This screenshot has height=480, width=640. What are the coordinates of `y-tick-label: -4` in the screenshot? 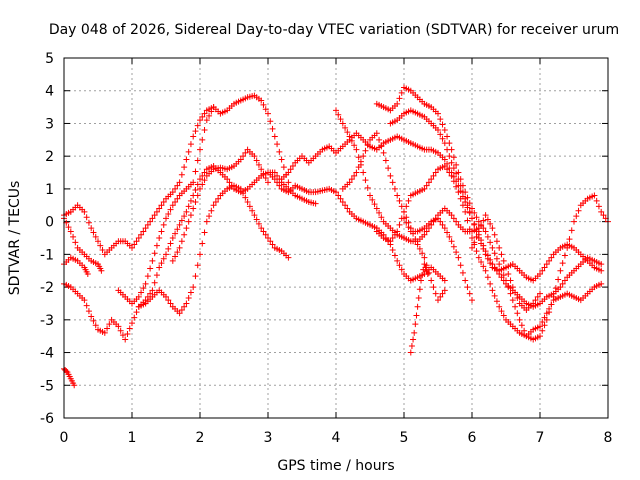 It's located at (47, 354).